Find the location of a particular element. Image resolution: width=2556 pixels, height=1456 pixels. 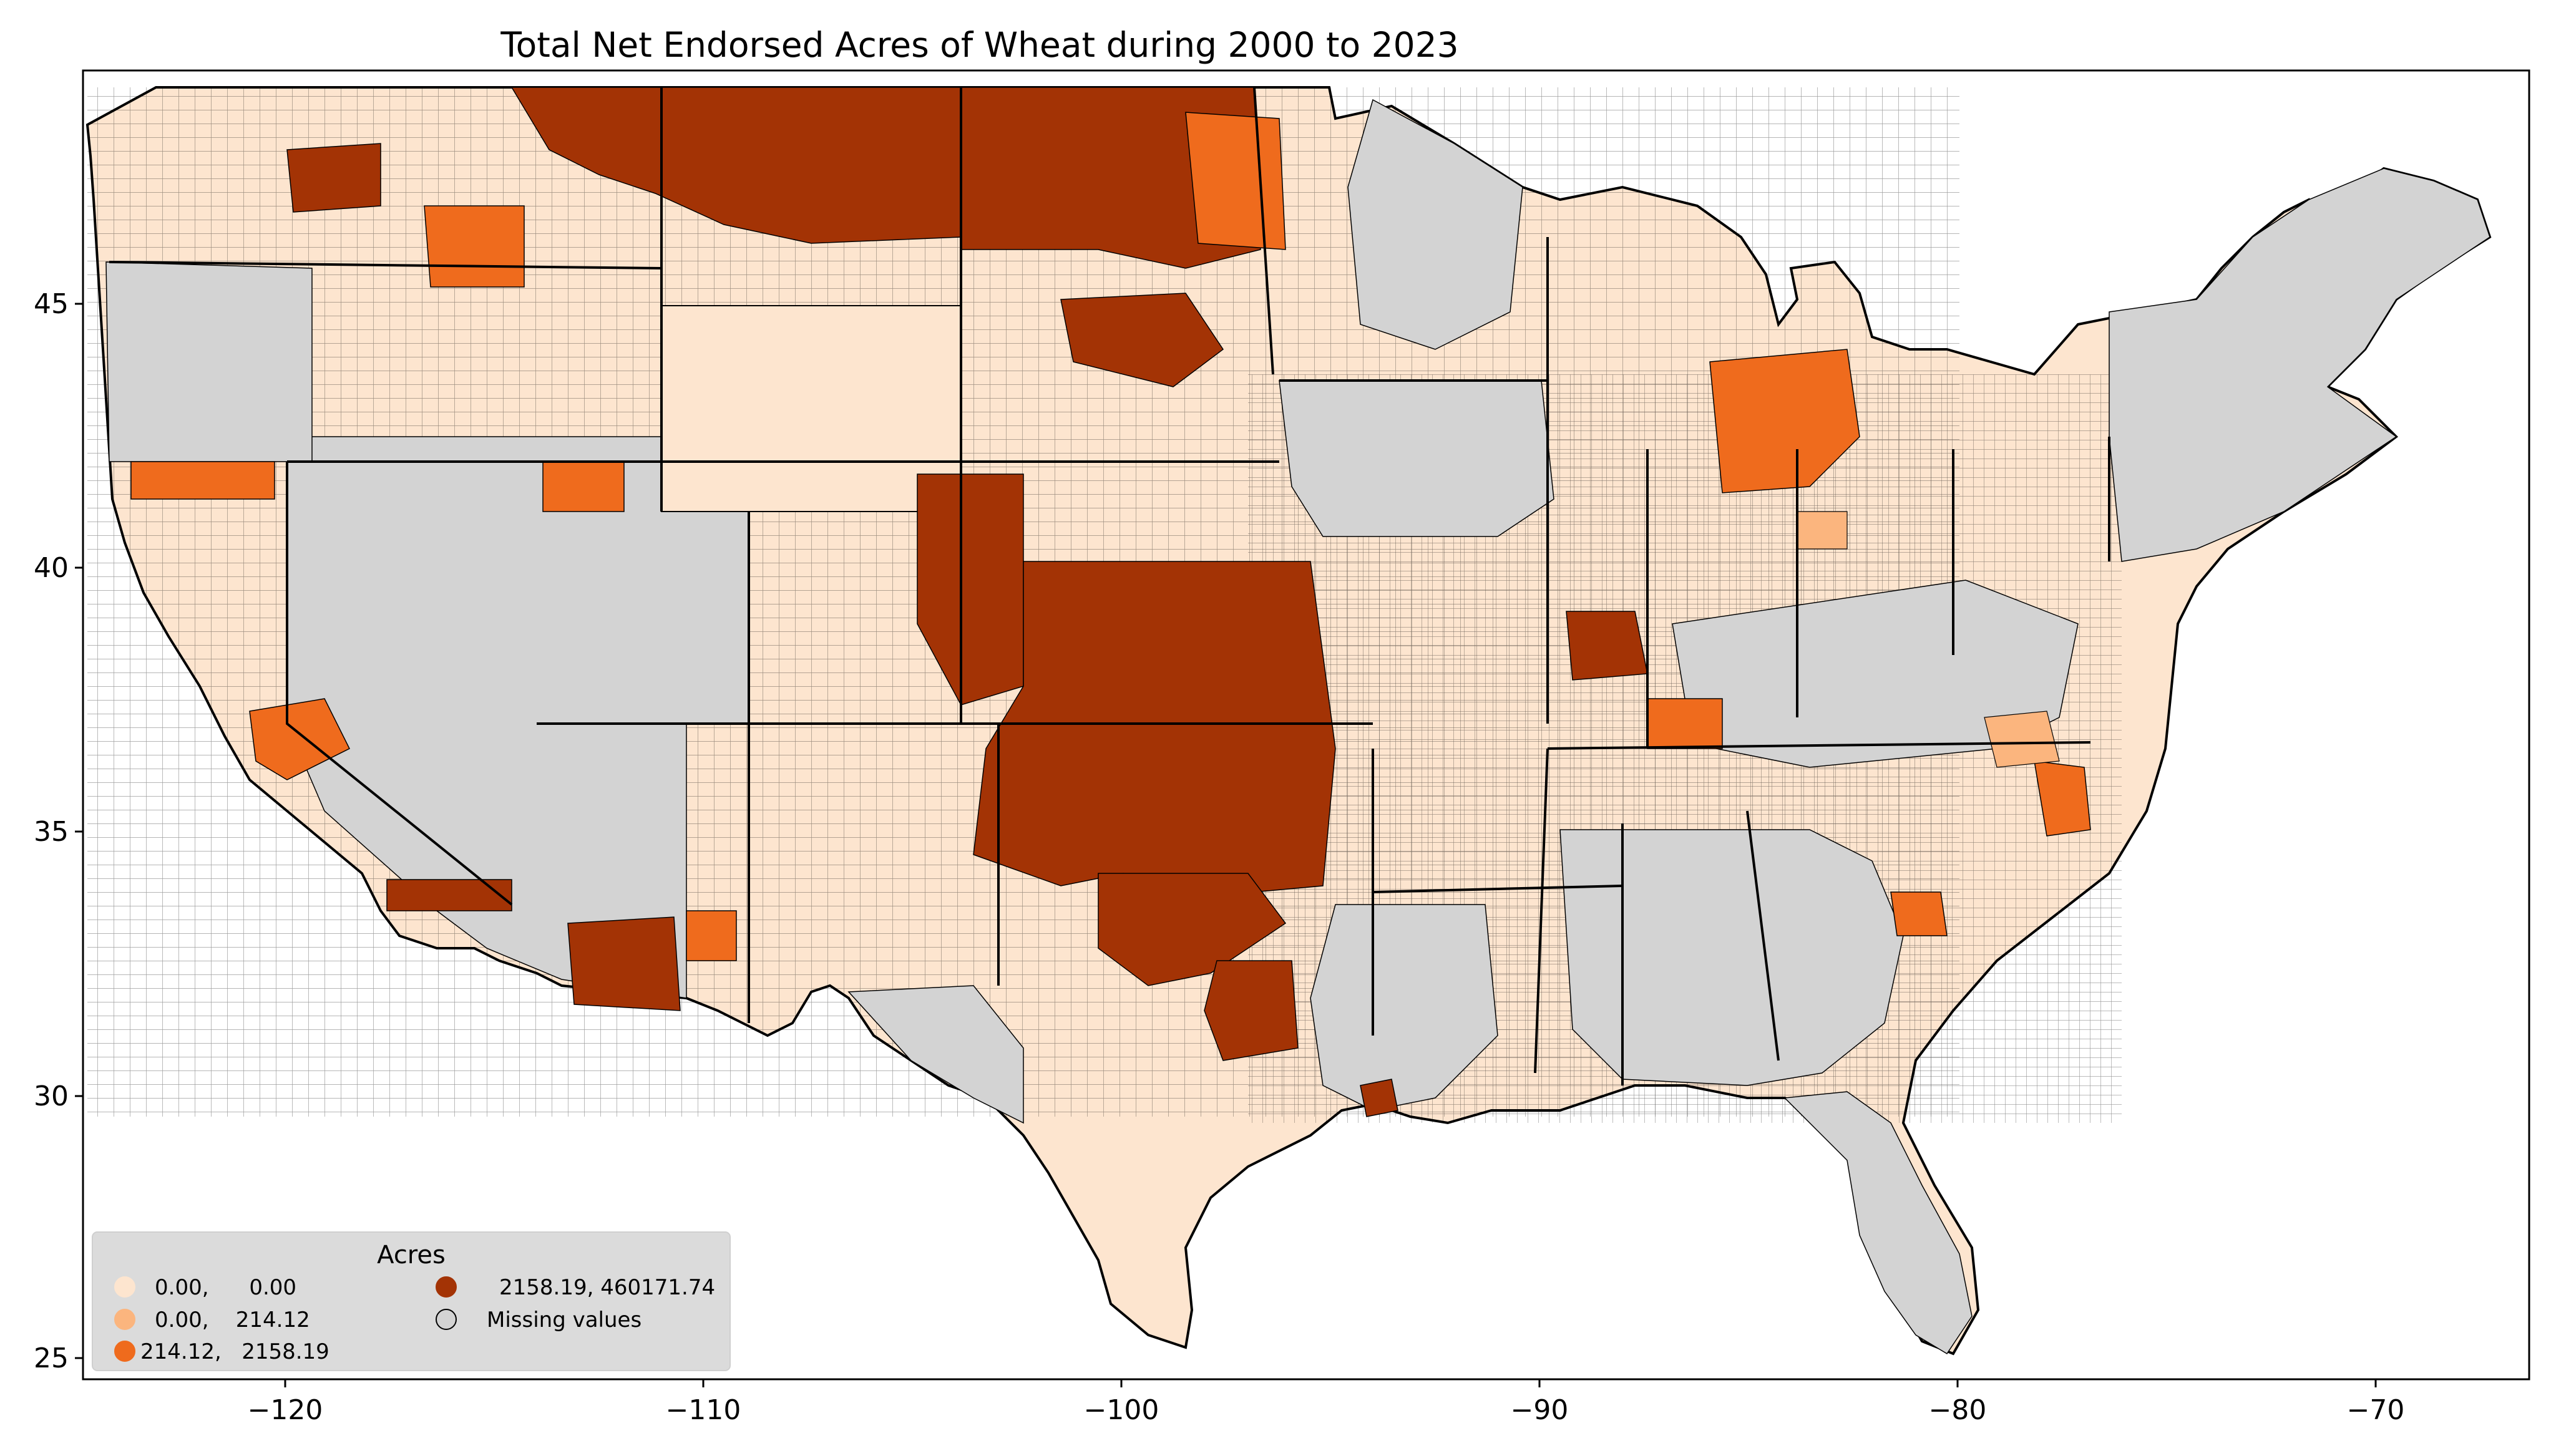

region-ohio-light is located at coordinates (1822, 530).